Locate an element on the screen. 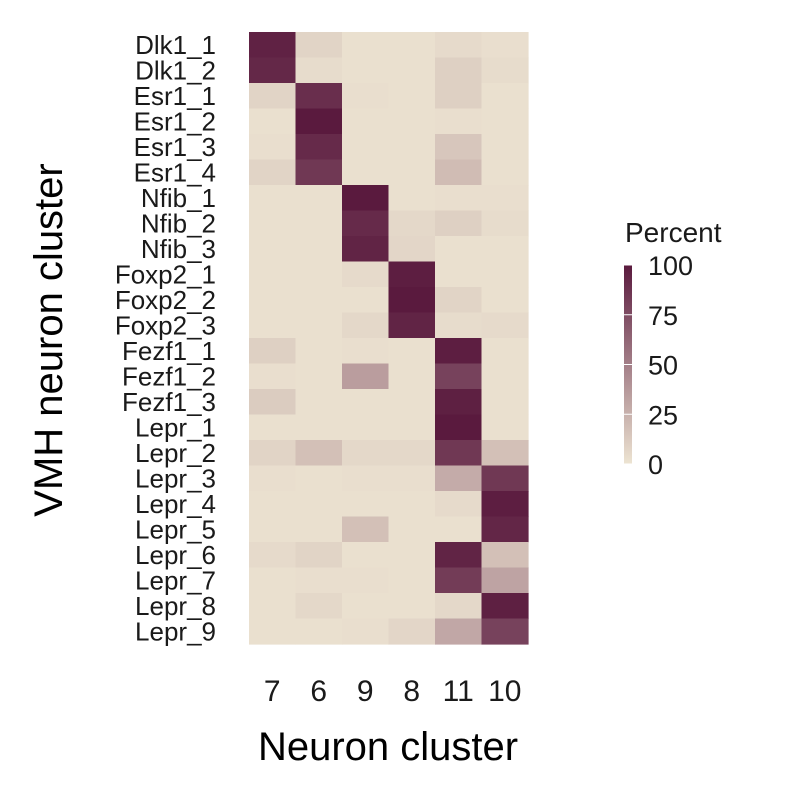  legend-tick-label-50: 50 is located at coordinates (663, 366).